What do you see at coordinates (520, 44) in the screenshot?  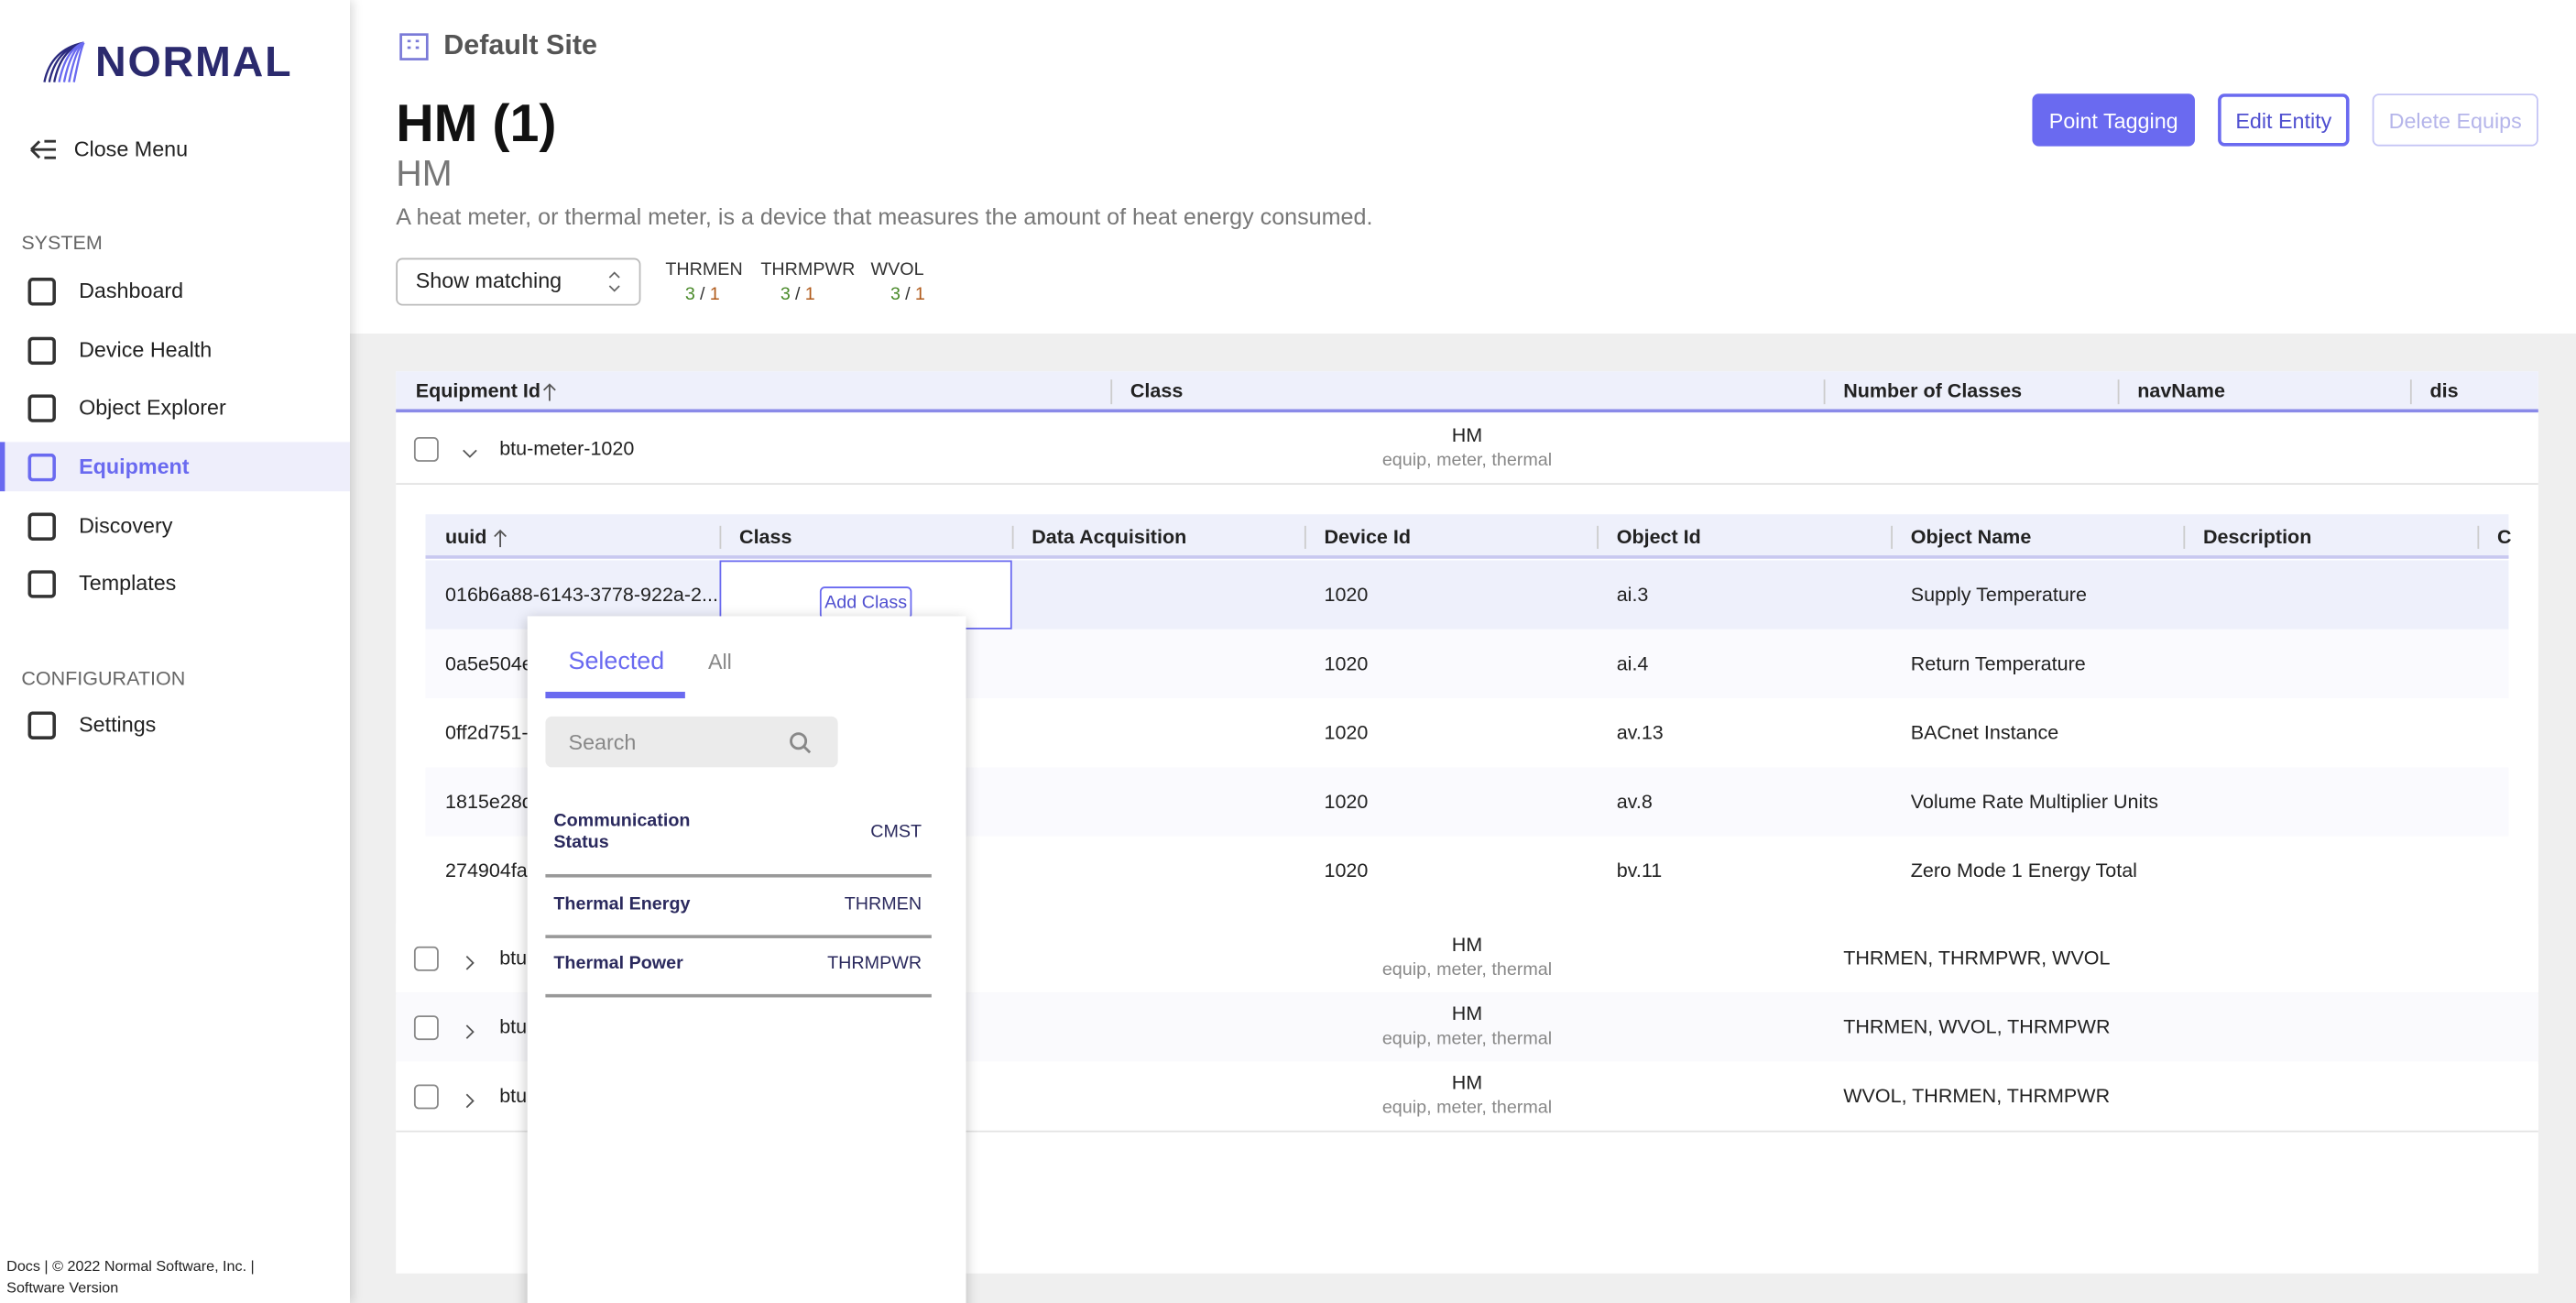 I see `site-name: Default Site` at bounding box center [520, 44].